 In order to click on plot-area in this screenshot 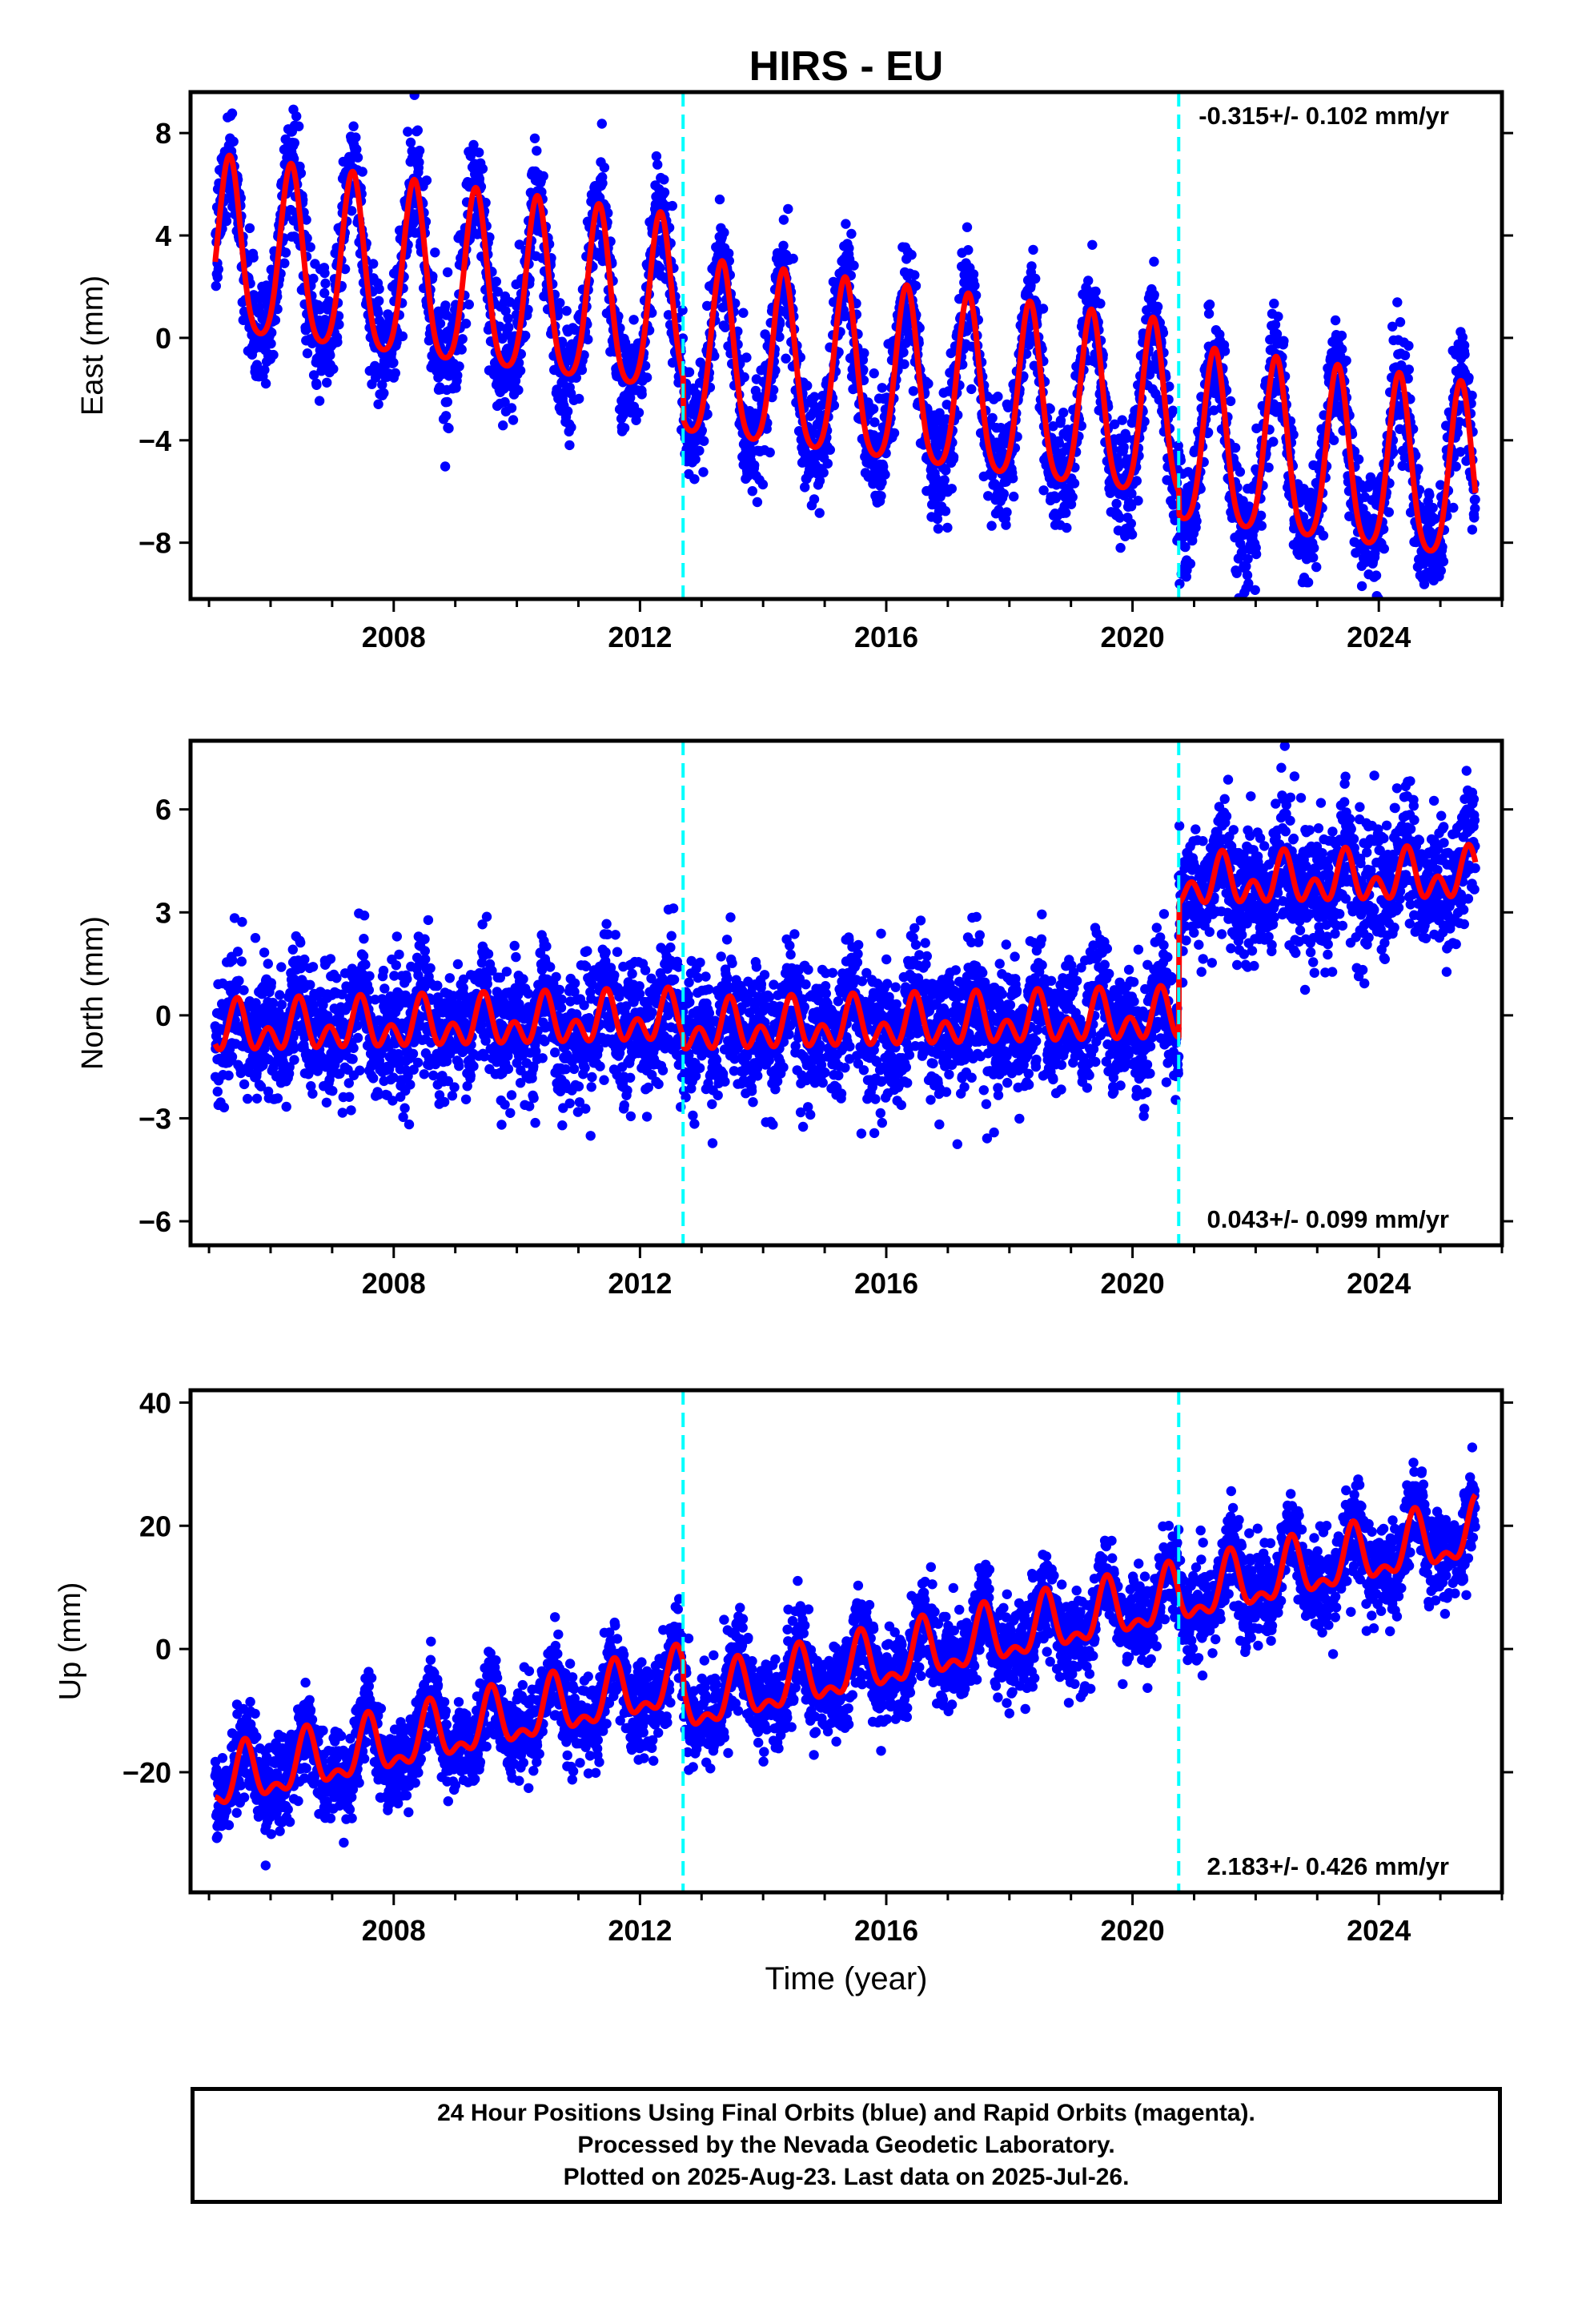, I will do `click(845, 945)`.